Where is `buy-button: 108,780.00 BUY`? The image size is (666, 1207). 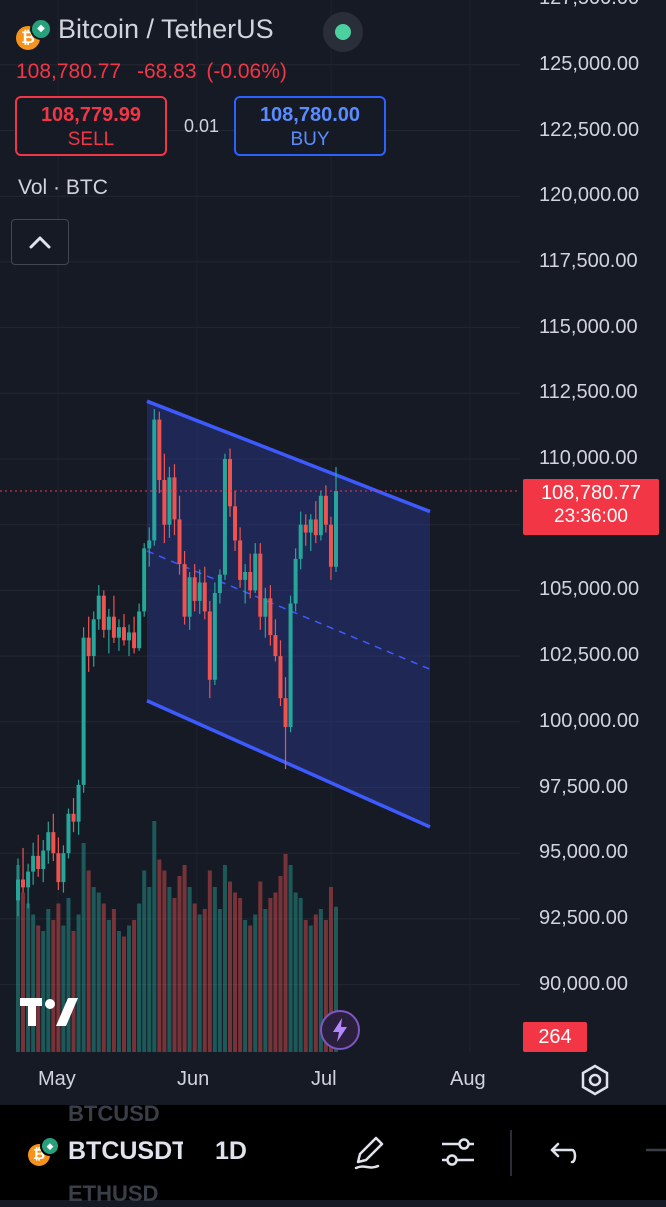 buy-button: 108,780.00 BUY is located at coordinates (310, 126).